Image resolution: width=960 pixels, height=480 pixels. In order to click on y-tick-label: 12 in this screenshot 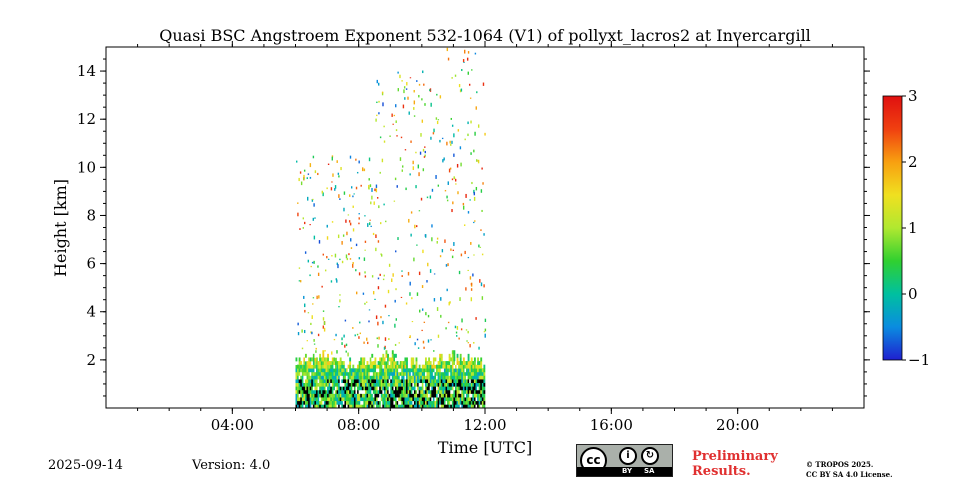, I will do `click(86, 119)`.